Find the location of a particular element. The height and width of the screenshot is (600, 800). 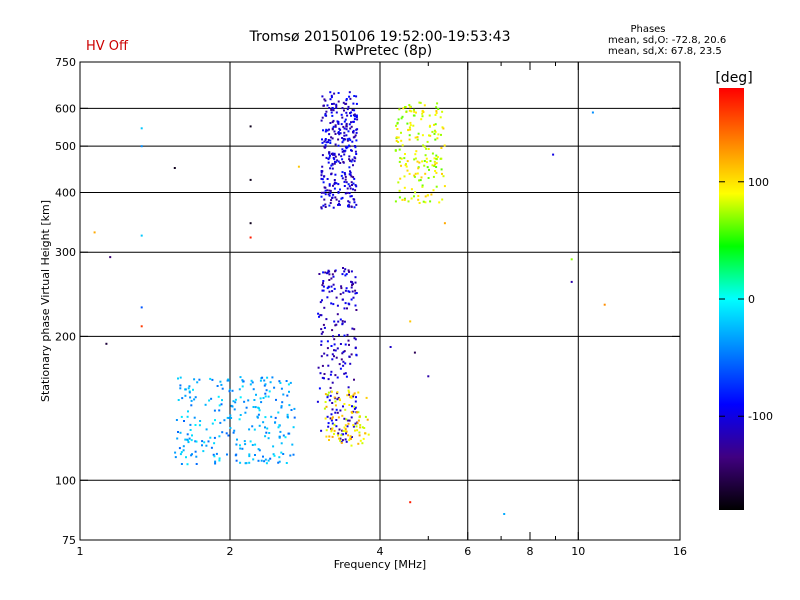

title-line-2: RwPretec (8p) is located at coordinates (383, 51).